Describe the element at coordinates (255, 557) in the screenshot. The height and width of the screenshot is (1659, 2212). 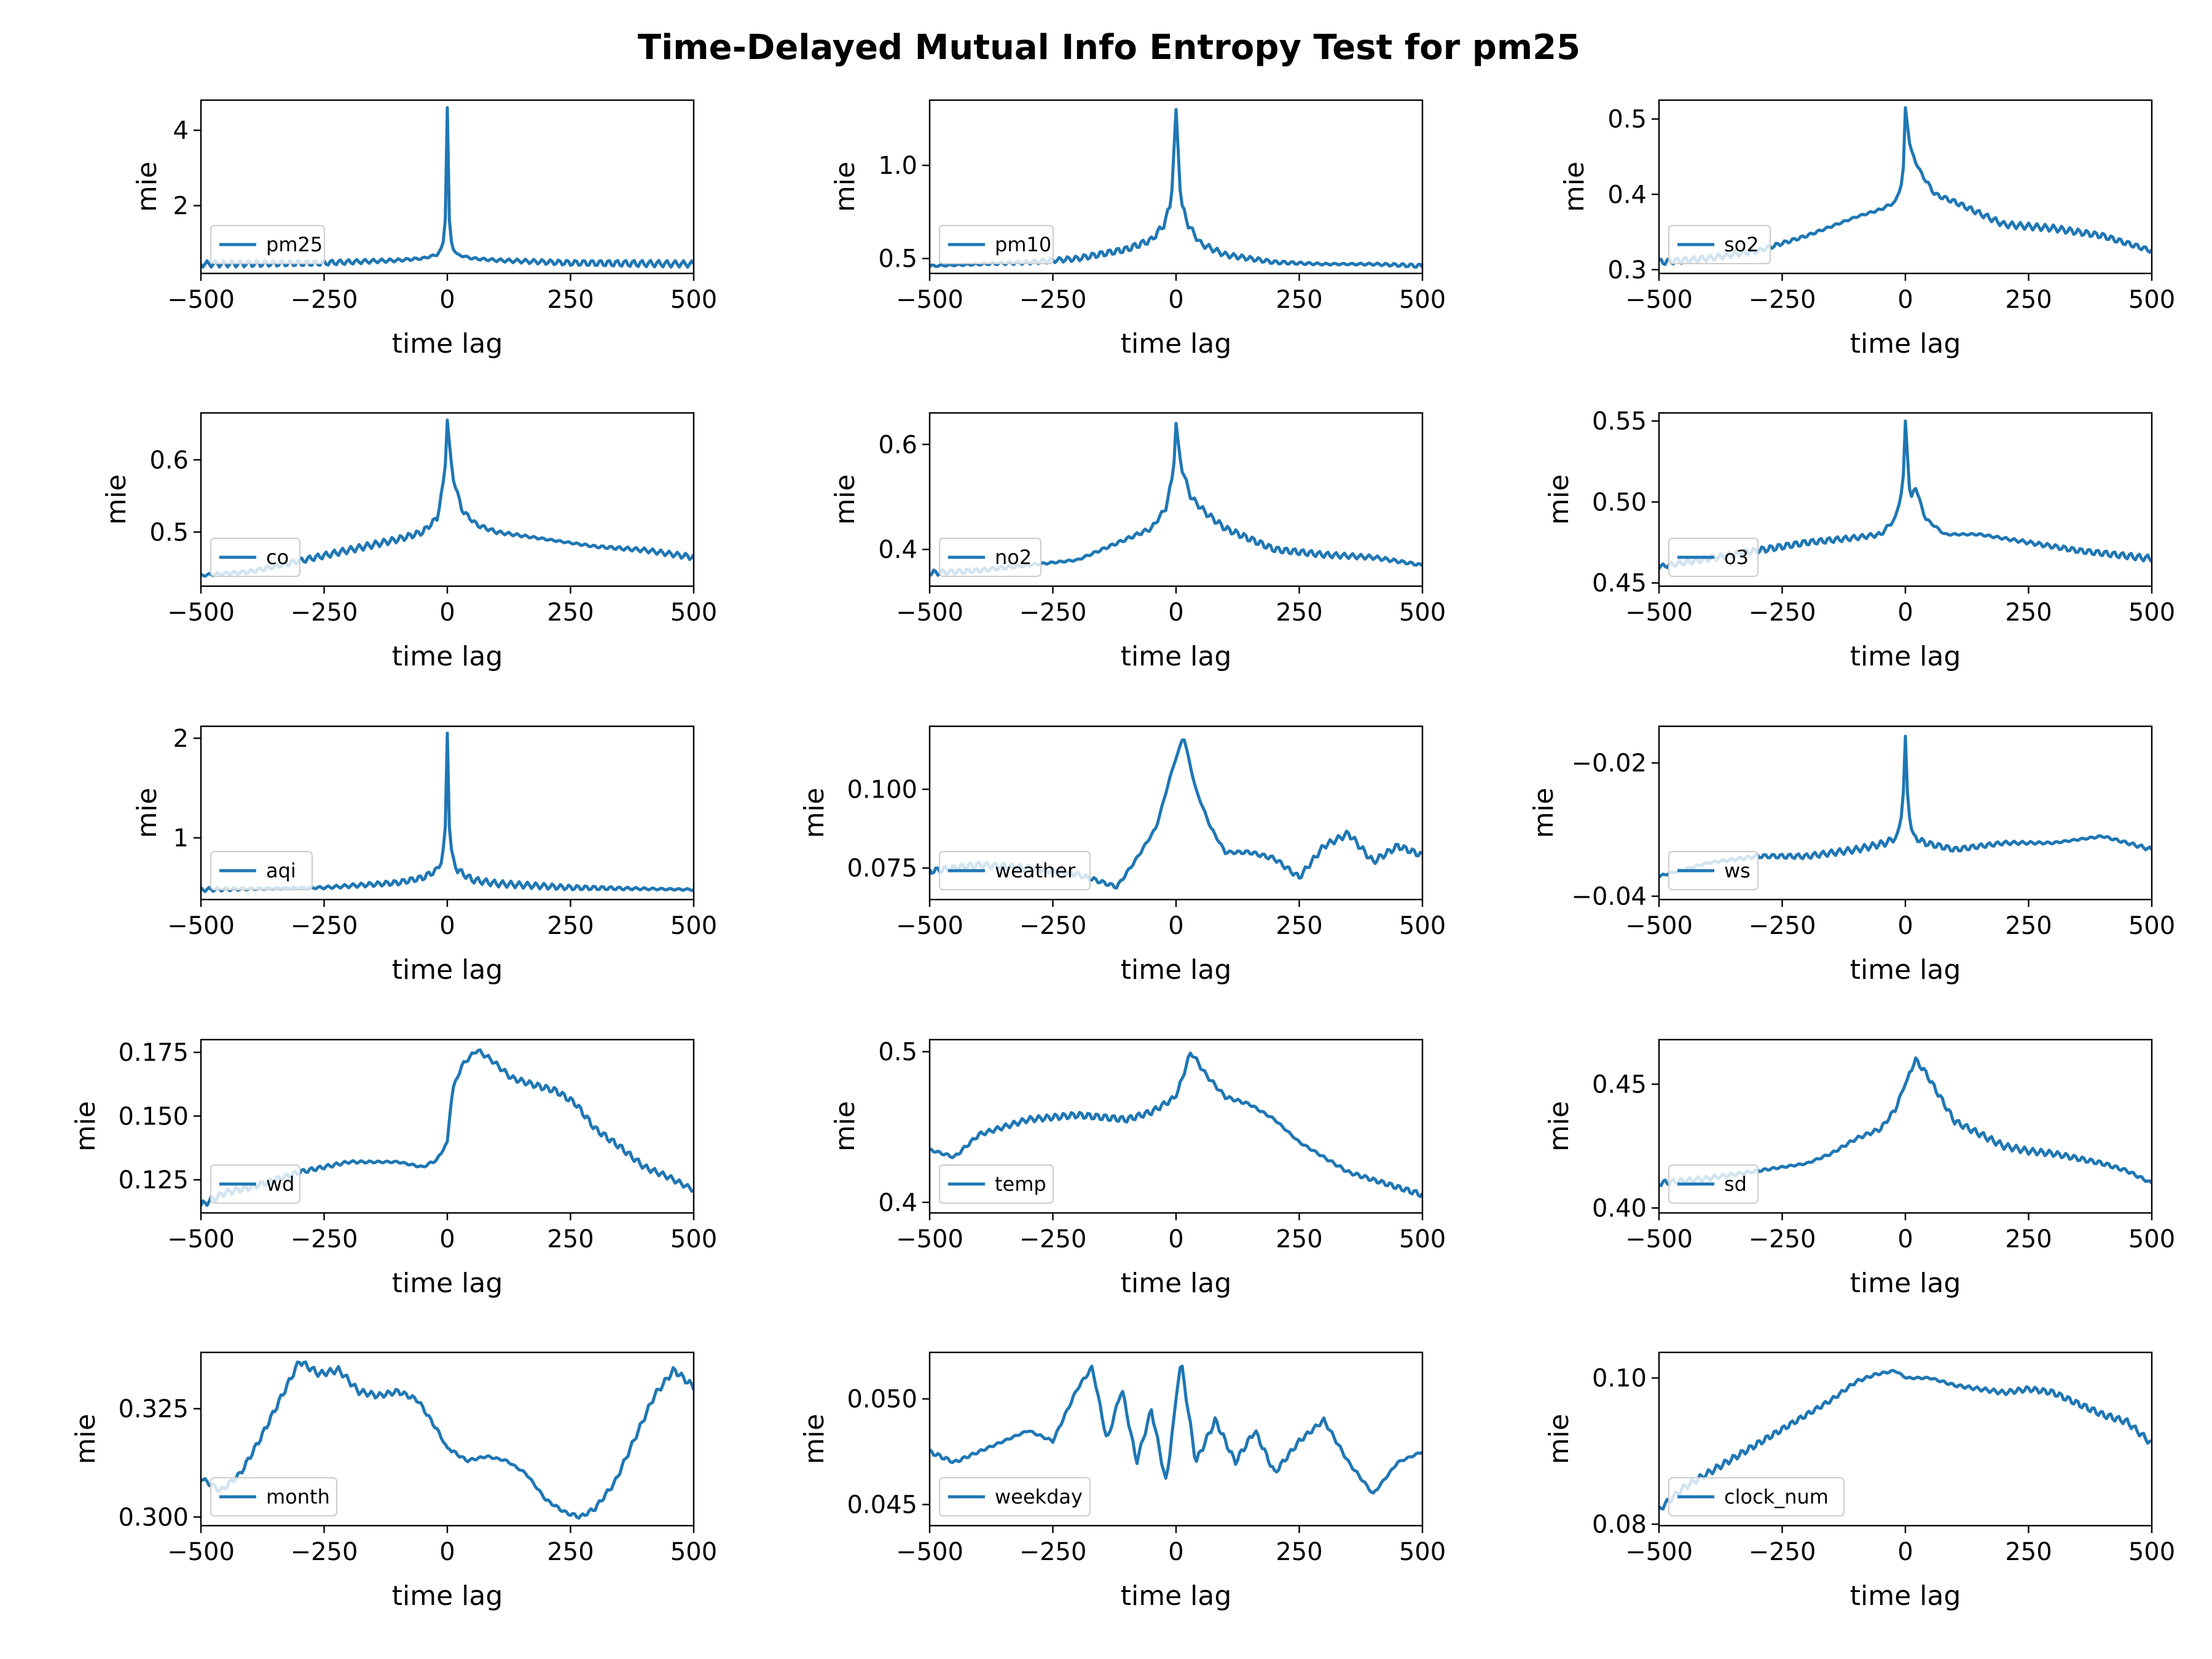
I see `legend: co` at that location.